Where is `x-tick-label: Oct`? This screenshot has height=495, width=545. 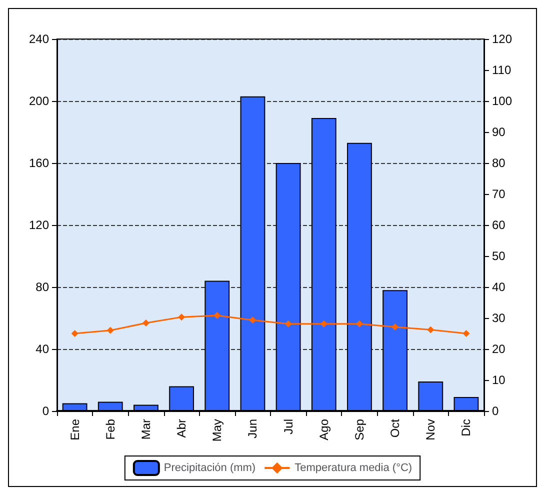
x-tick-label: Oct is located at coordinates (395, 428).